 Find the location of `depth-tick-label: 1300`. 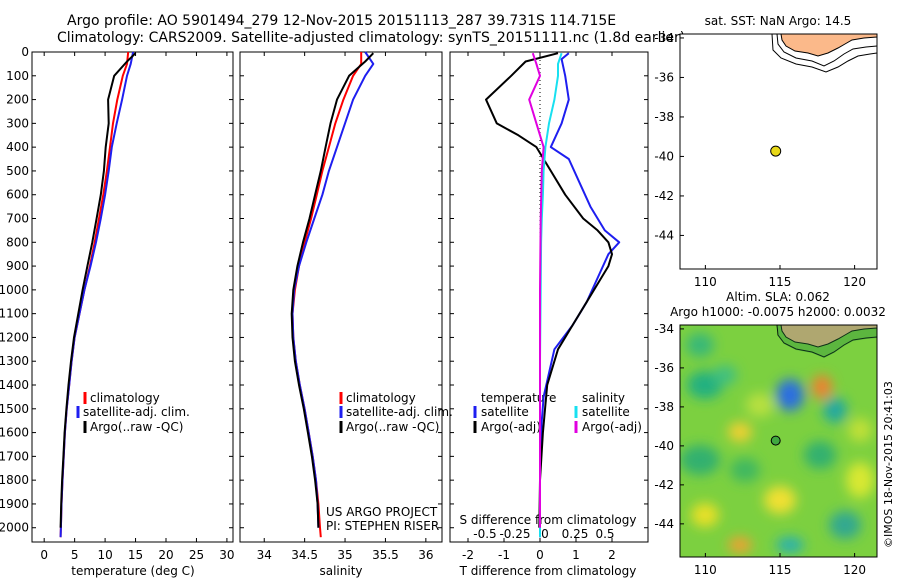

depth-tick-label: 1300 is located at coordinates (14, 361).